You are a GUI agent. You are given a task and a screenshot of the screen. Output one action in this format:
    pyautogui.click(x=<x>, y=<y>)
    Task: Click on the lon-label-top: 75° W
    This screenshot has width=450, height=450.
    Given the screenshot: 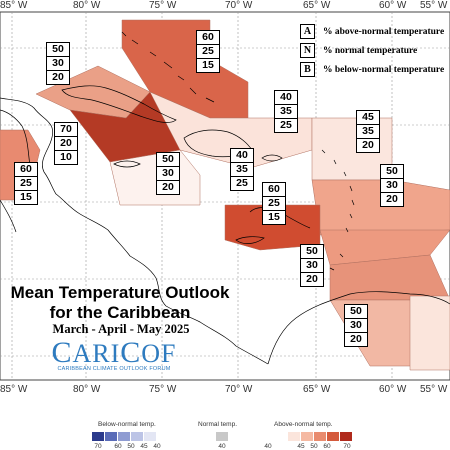 What is the action you would take?
    pyautogui.click(x=163, y=5)
    